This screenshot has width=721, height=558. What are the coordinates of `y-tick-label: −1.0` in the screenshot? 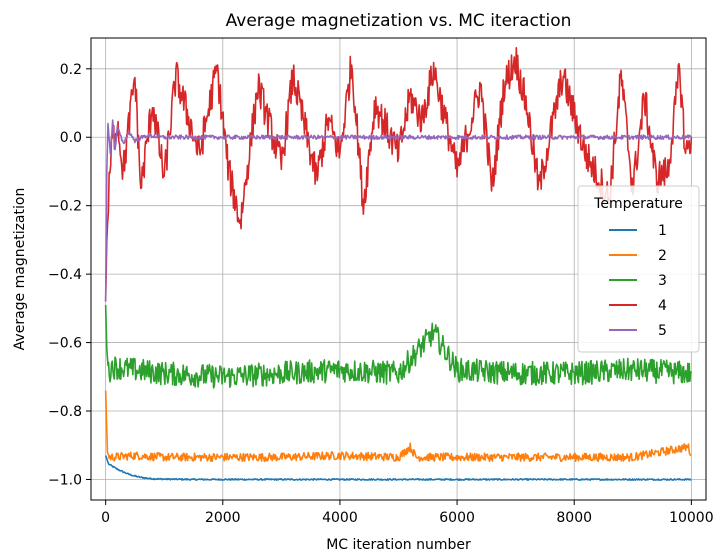 It's located at (65, 480).